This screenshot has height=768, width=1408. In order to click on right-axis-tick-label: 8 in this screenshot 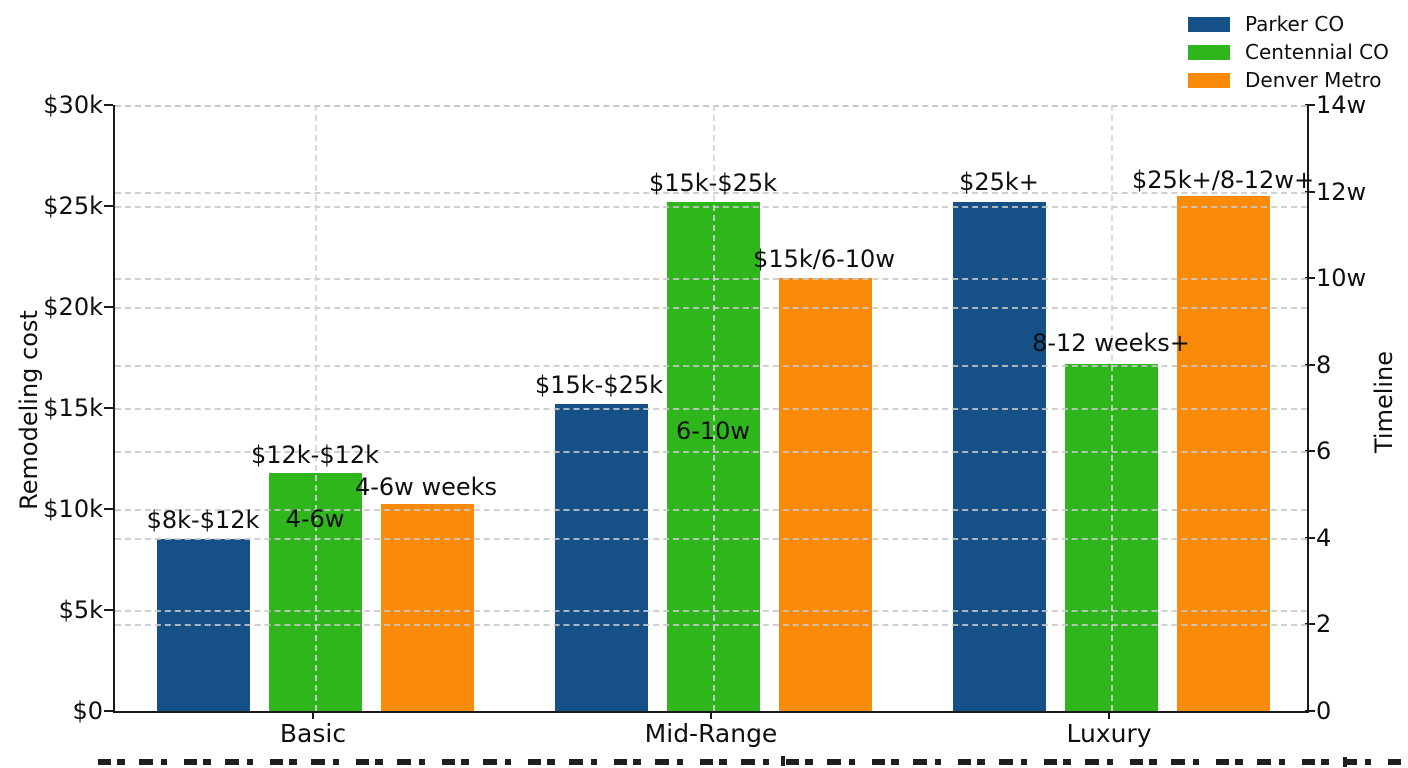, I will do `click(1324, 364)`.